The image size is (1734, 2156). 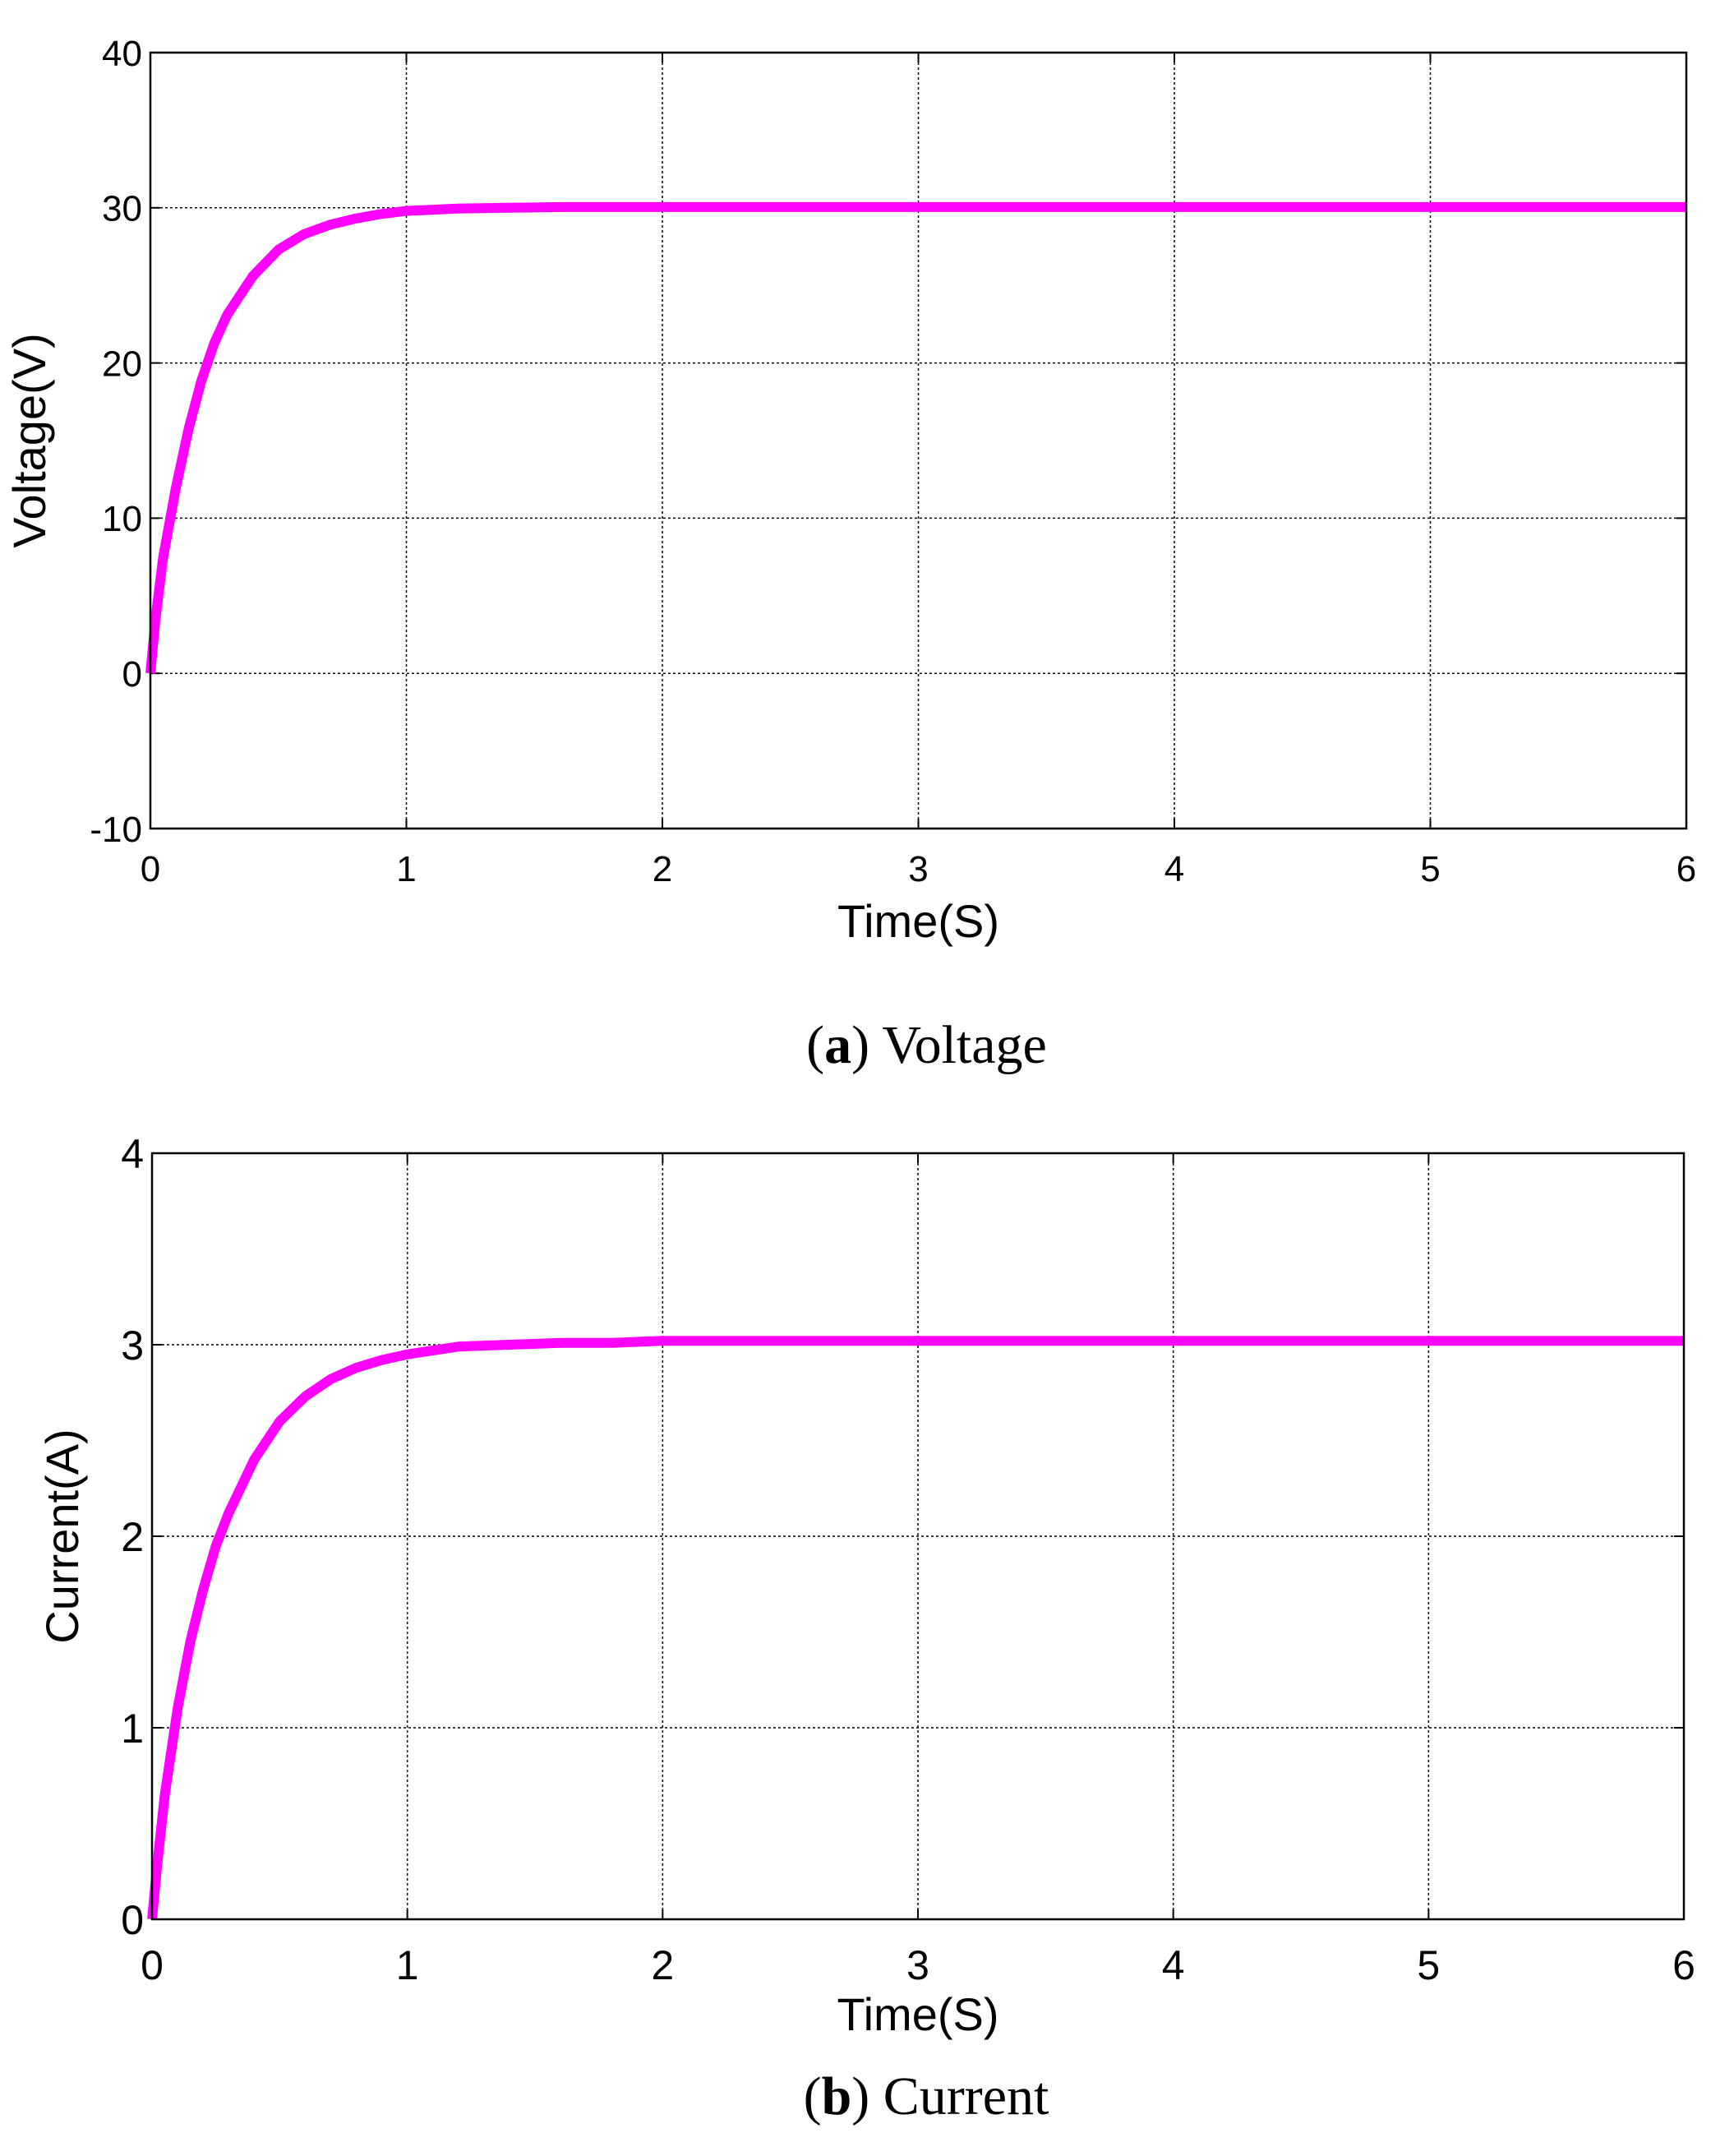 I want to click on panel-caption: (a) Voltage, so click(x=927, y=1045).